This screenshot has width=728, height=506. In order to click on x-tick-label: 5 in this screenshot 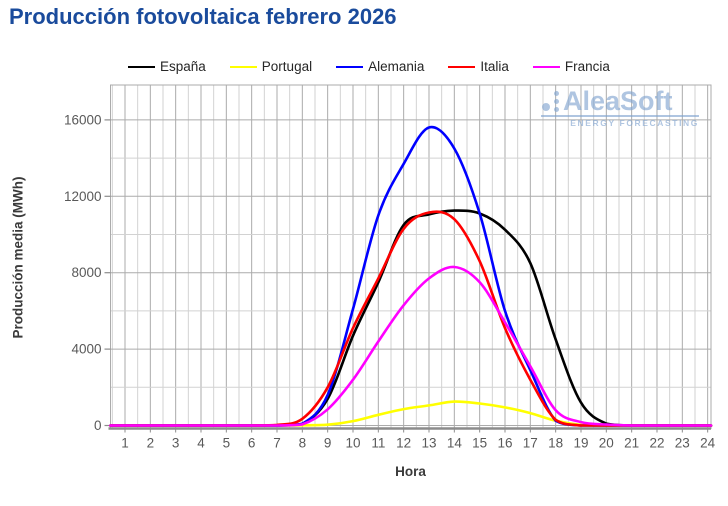, I will do `click(227, 443)`.